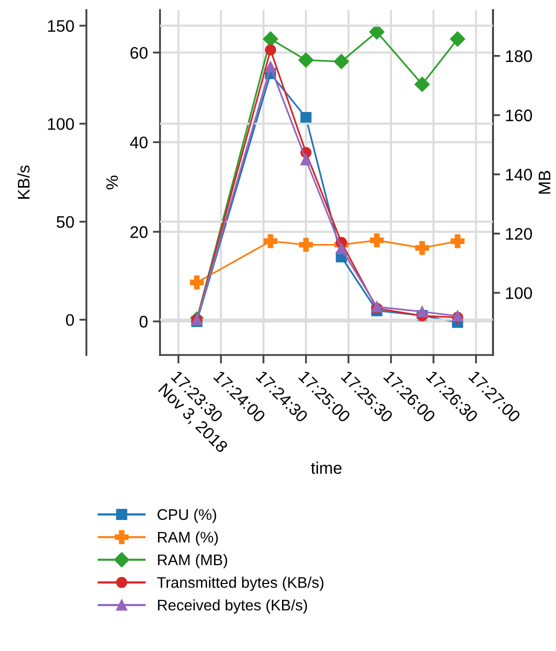 The width and height of the screenshot is (556, 651). Describe the element at coordinates (65, 222) in the screenshot. I see `y3-tick-label: 50` at that location.